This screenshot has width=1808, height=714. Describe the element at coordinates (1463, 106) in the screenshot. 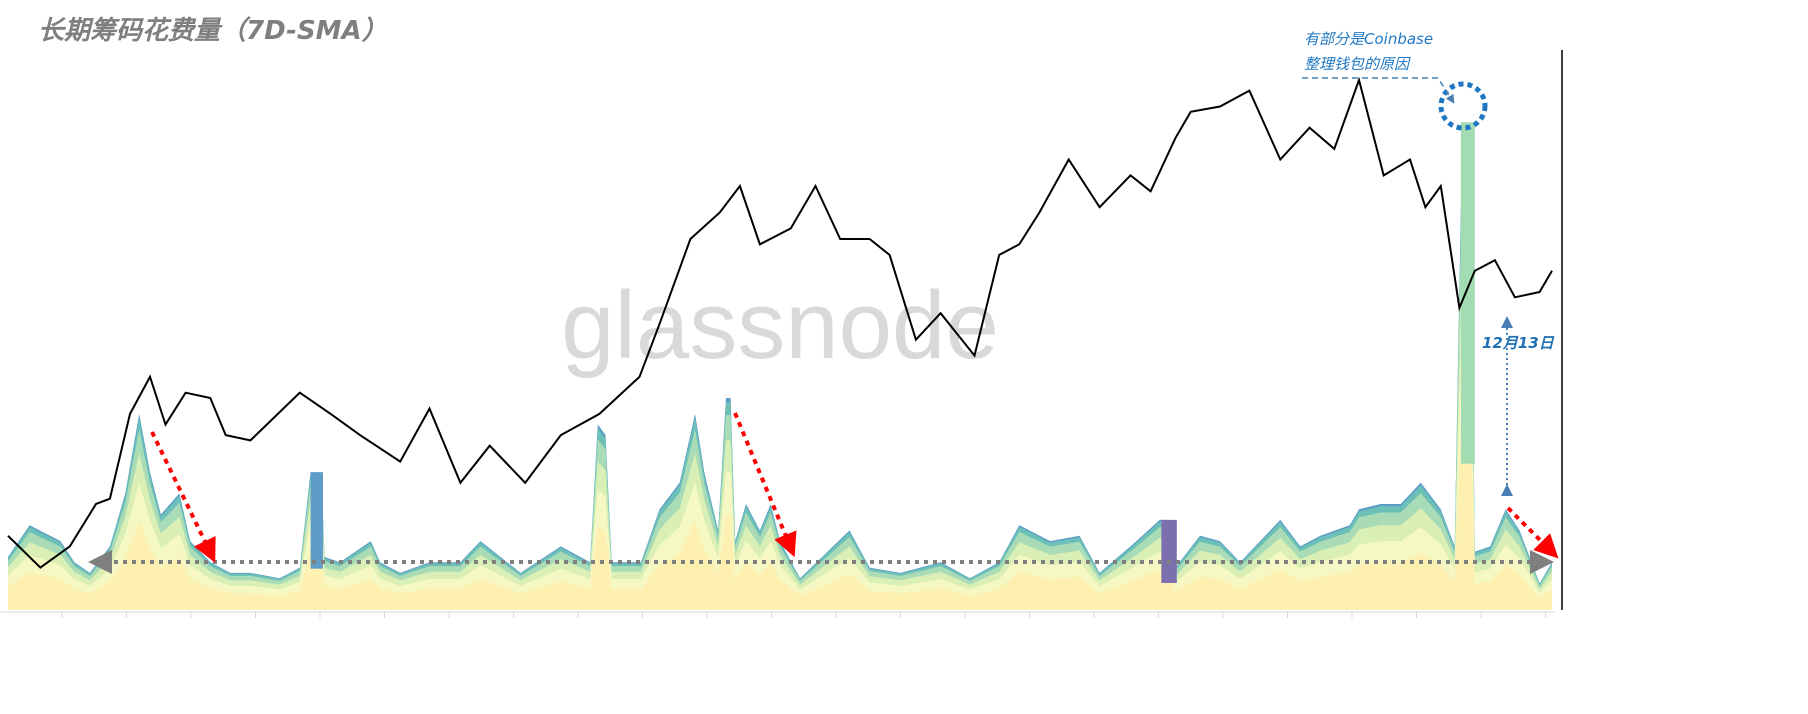

I see `spike-highlight-circle` at that location.